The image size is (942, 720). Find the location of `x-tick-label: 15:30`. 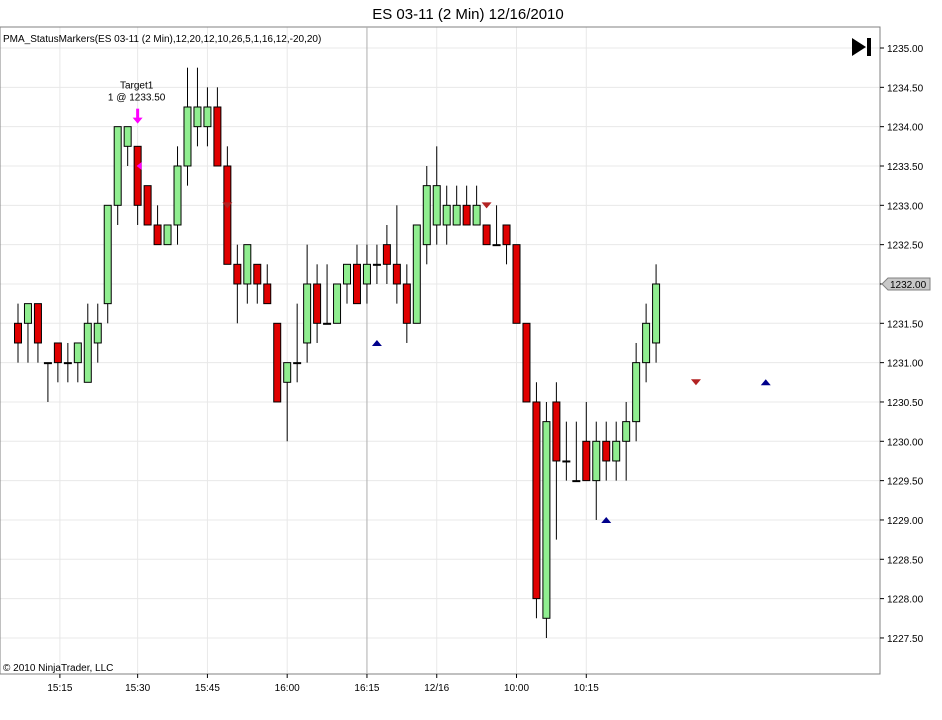

x-tick-label: 15:30 is located at coordinates (137, 688).